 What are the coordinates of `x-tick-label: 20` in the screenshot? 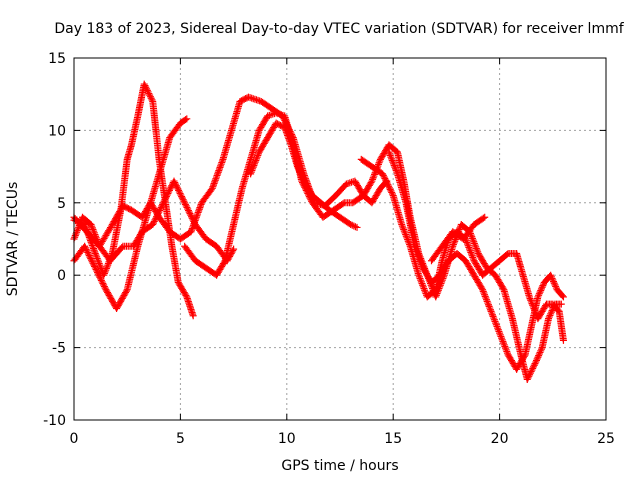 It's located at (500, 439).